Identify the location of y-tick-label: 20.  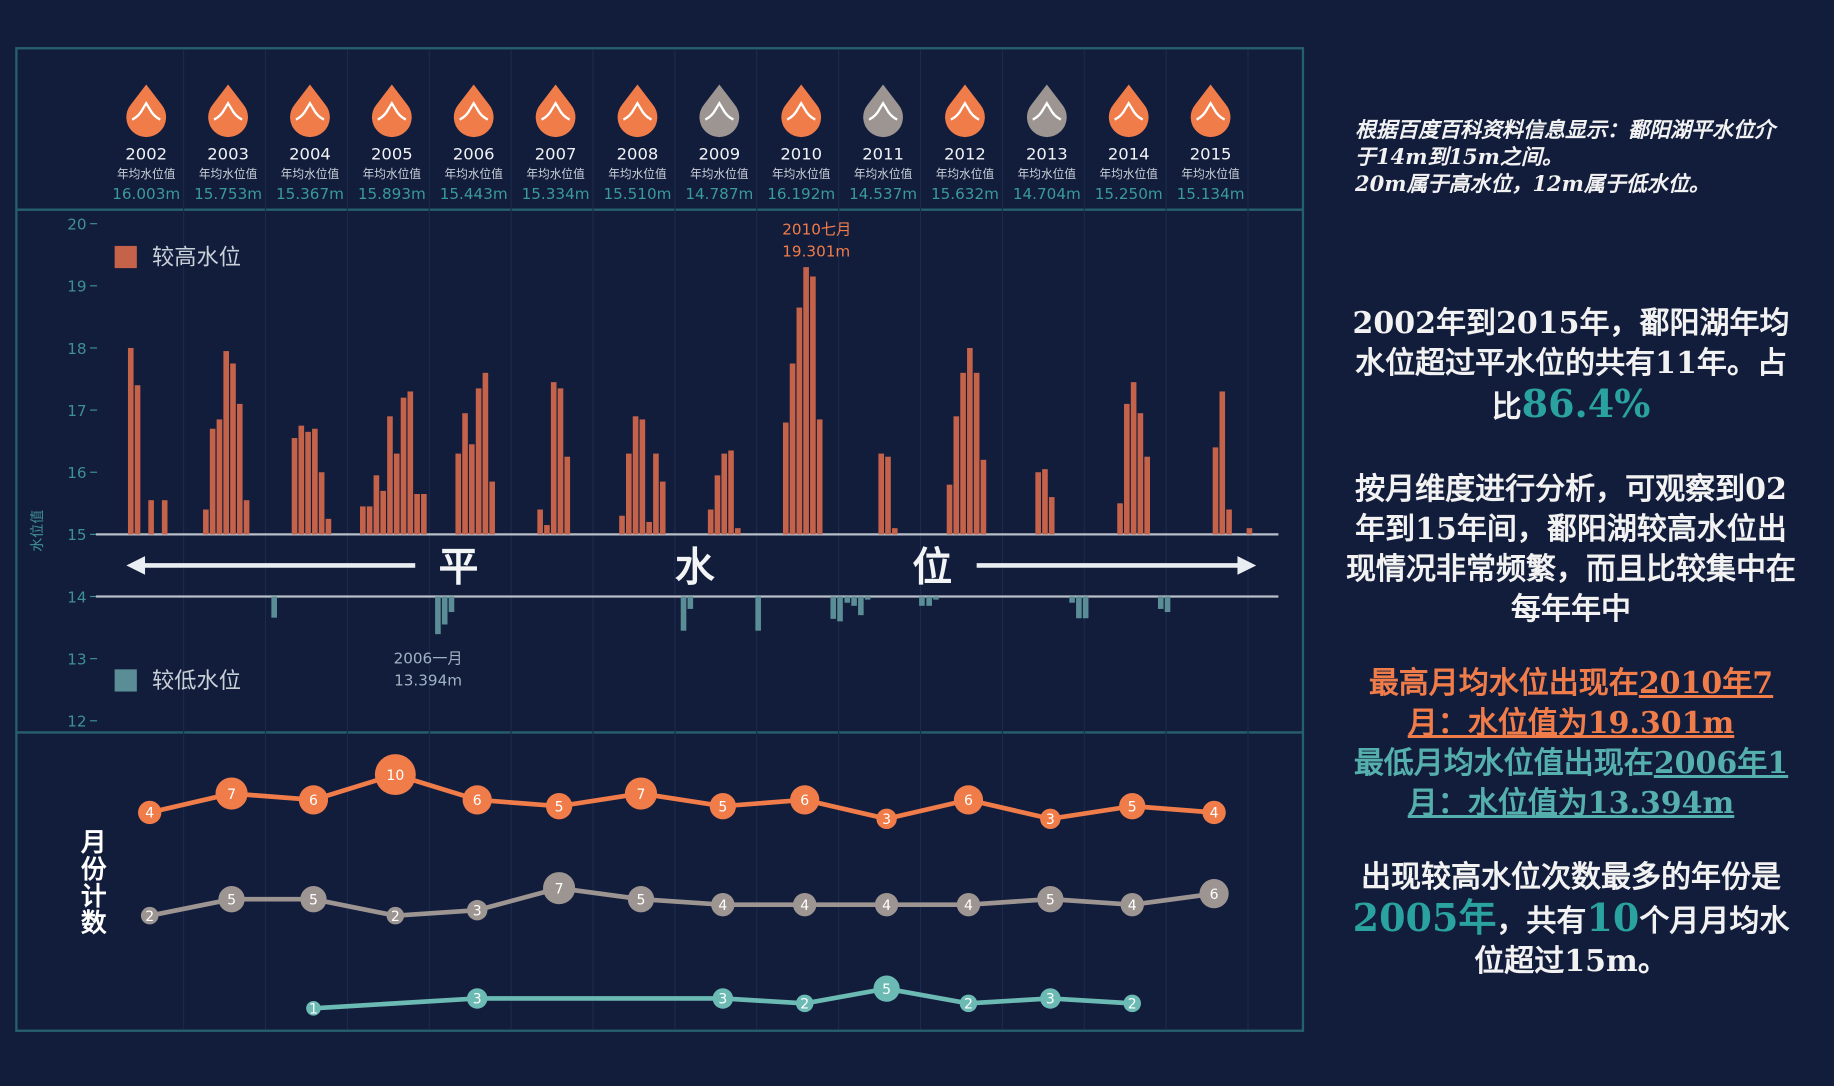
(76, 225).